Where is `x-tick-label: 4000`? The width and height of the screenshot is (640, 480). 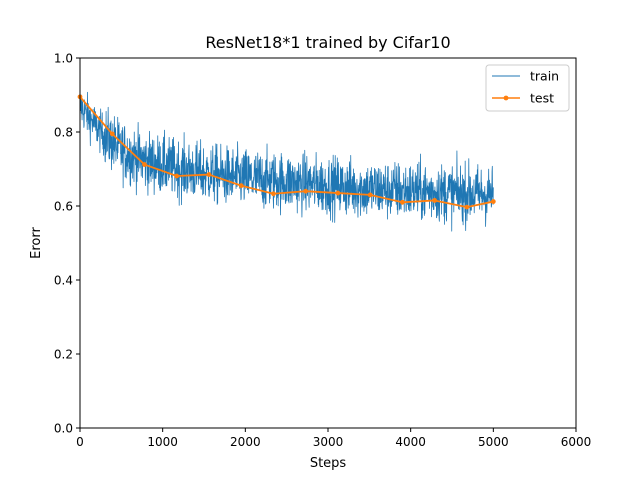
x-tick-label: 4000 is located at coordinates (410, 442).